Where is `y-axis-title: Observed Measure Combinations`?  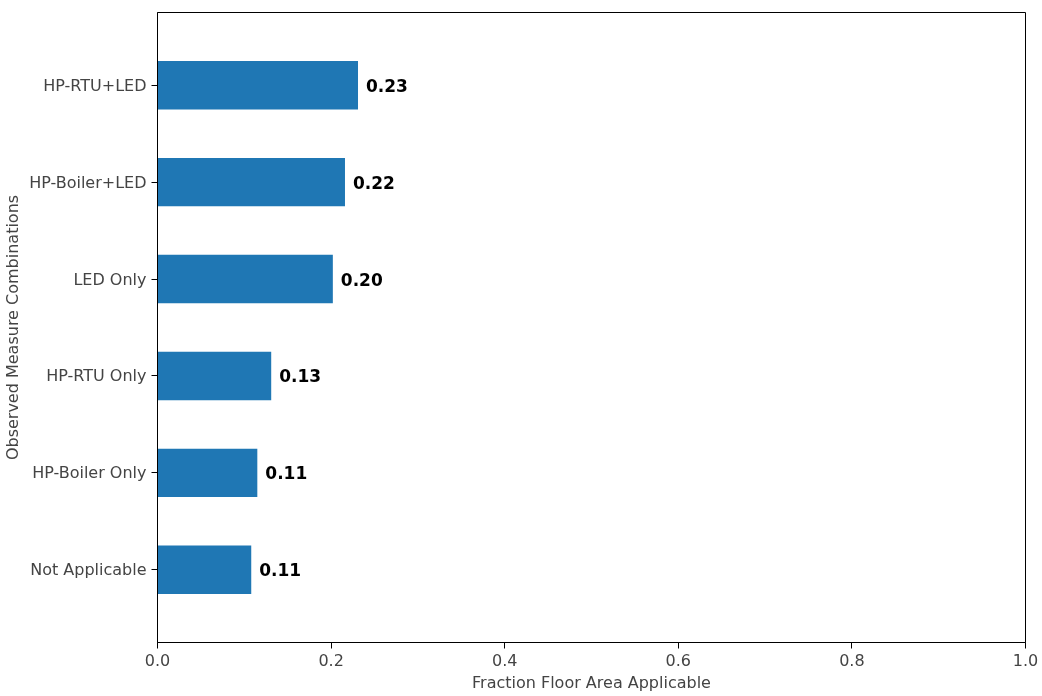
y-axis-title: Observed Measure Combinations is located at coordinates (13, 327).